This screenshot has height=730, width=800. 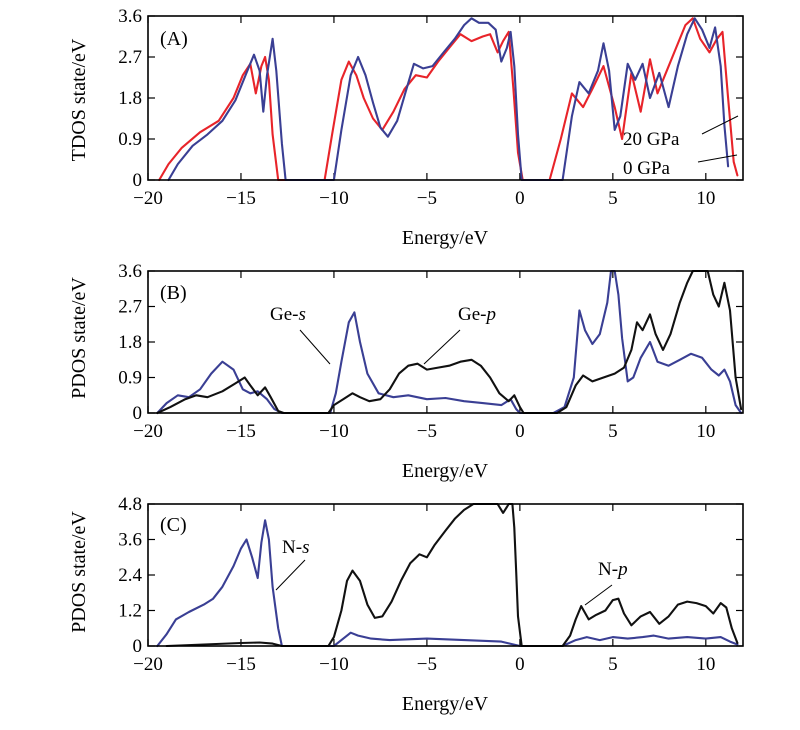 What do you see at coordinates (717, 158) in the screenshot?
I see `annotation-0gpa-leader` at bounding box center [717, 158].